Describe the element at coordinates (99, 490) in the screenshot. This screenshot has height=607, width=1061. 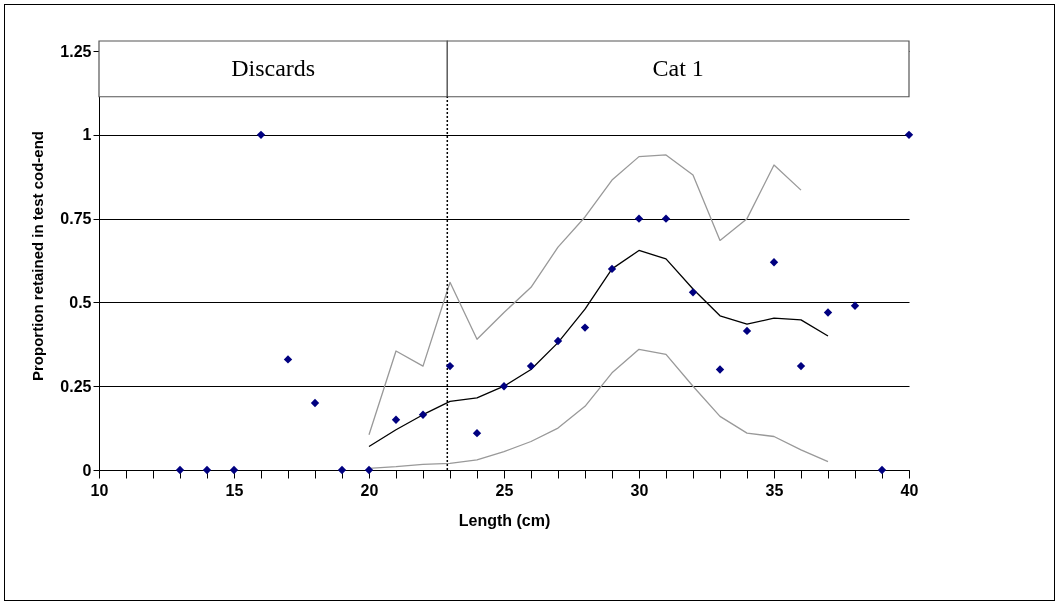
I see `x-tick-label: 10` at that location.